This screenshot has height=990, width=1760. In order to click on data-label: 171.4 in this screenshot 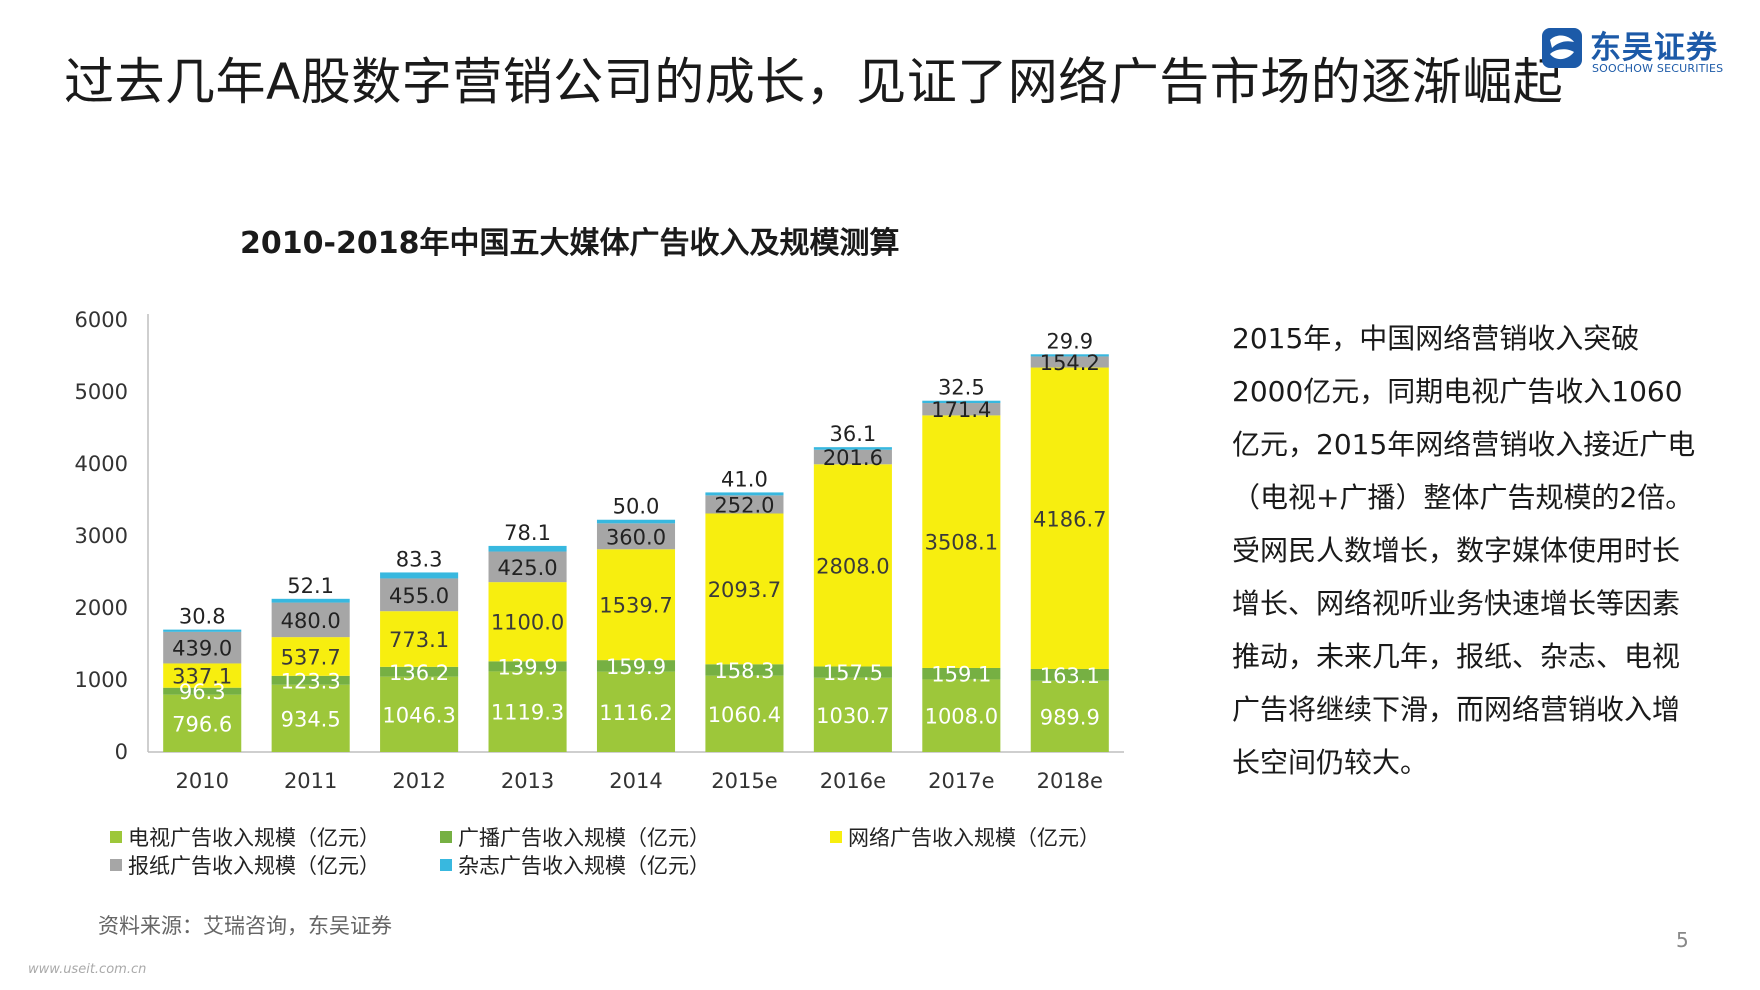, I will do `click(961, 410)`.